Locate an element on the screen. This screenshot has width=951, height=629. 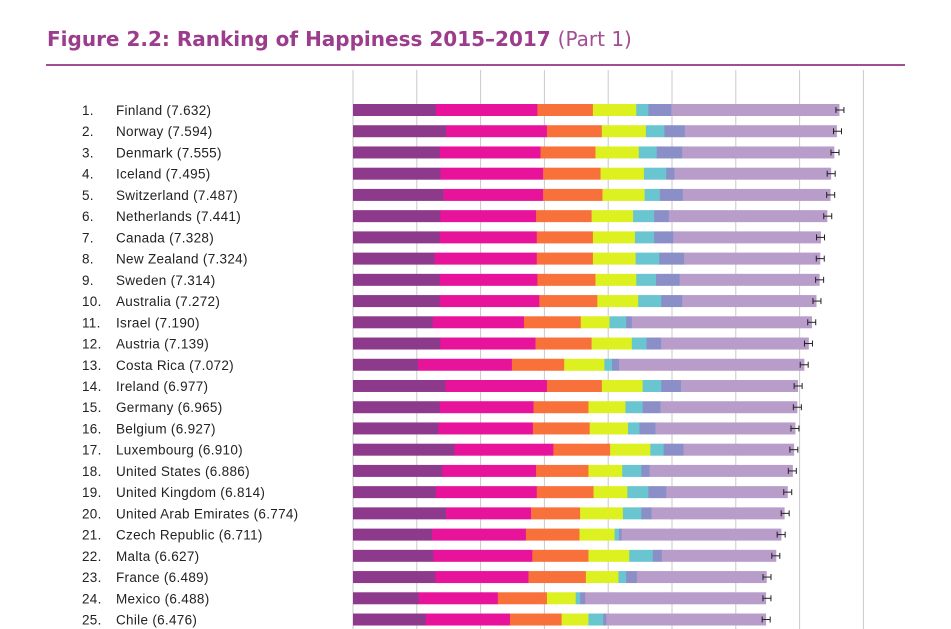
rank-label: 13. is located at coordinates (92, 365).